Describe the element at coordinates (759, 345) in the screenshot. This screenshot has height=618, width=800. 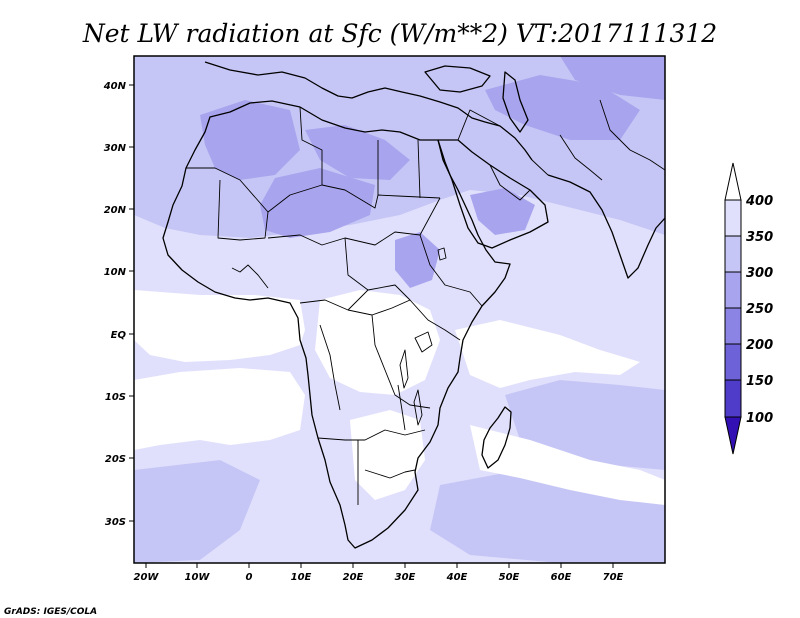
I see `colorbar-label-200: 200` at that location.